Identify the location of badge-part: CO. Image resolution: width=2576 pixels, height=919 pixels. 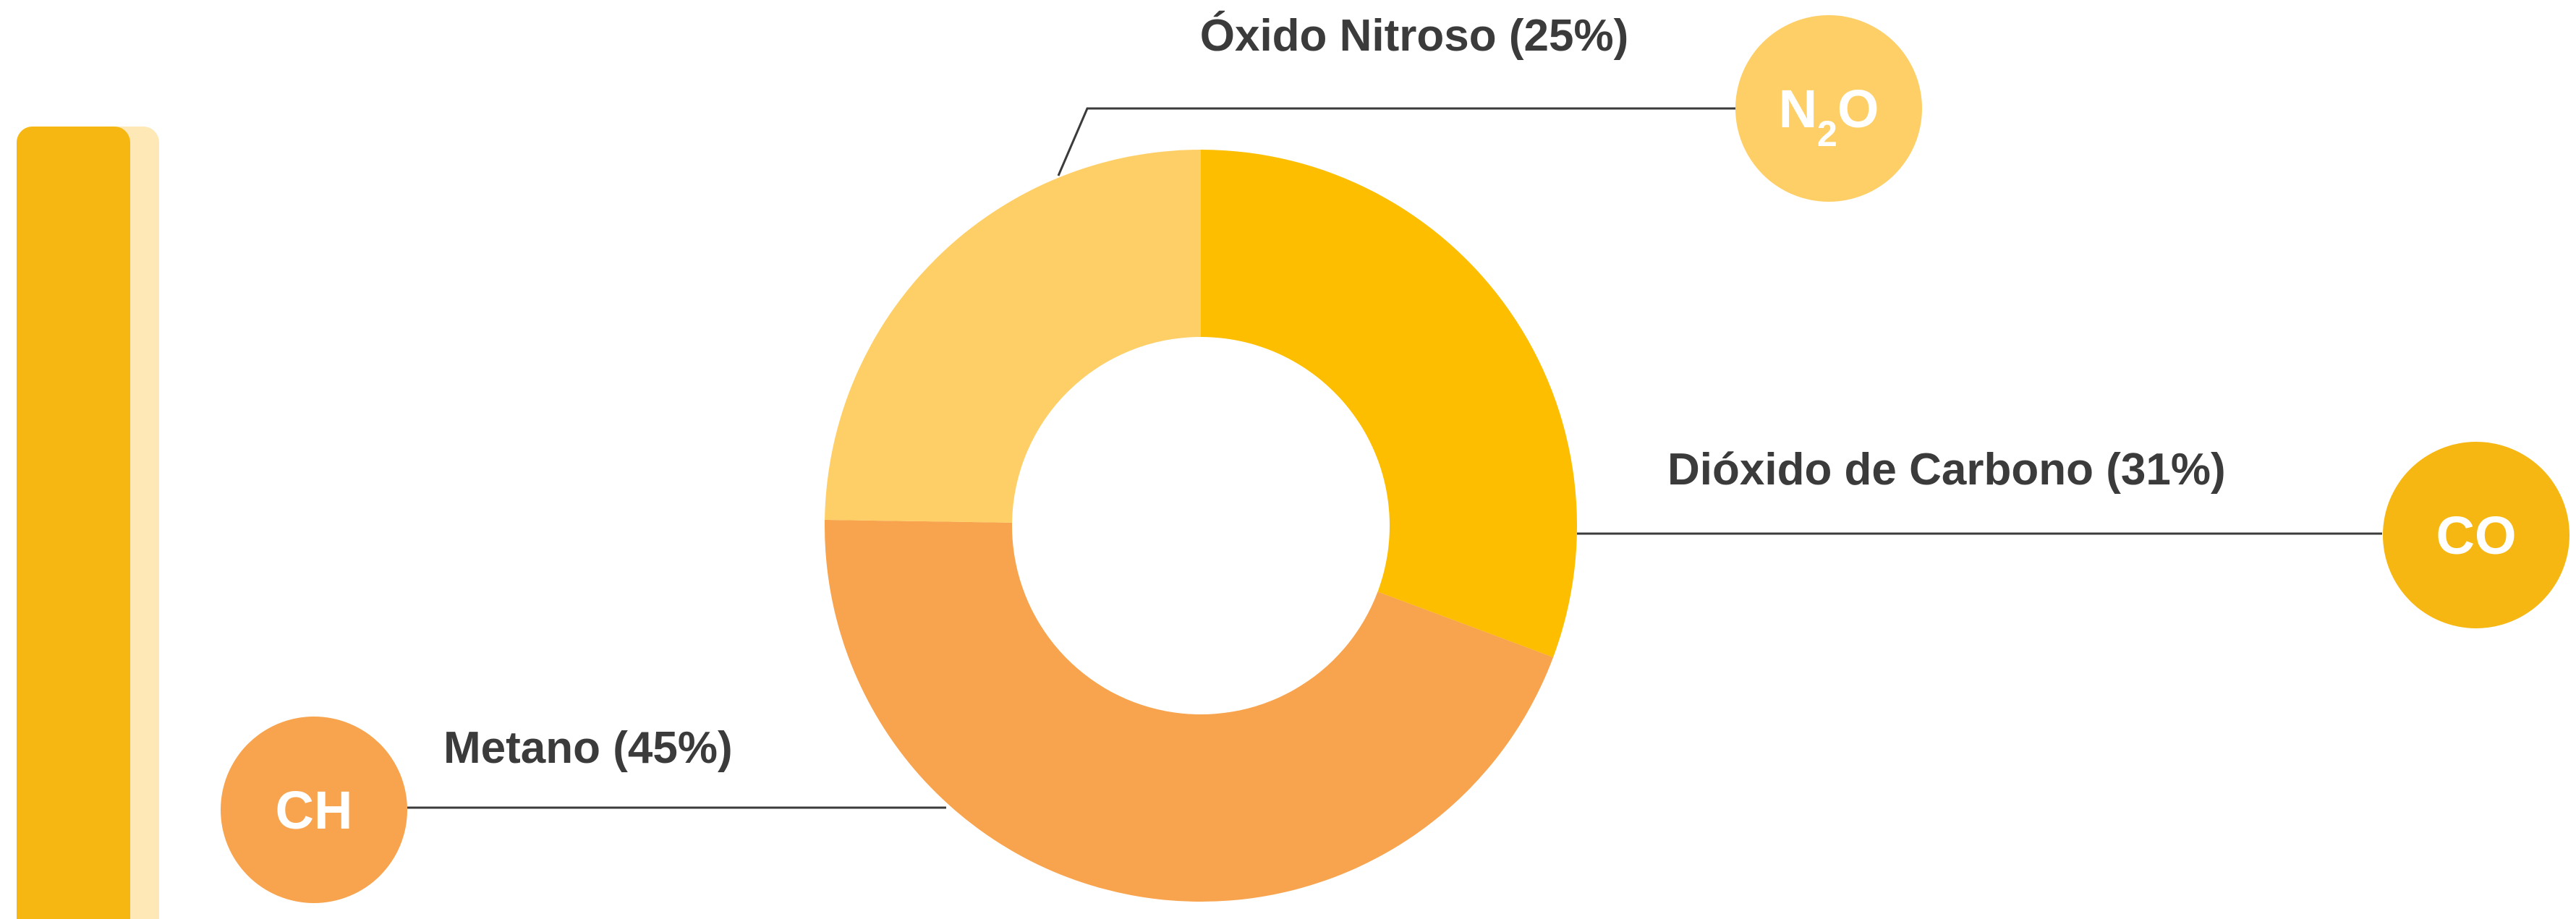
(2476, 535).